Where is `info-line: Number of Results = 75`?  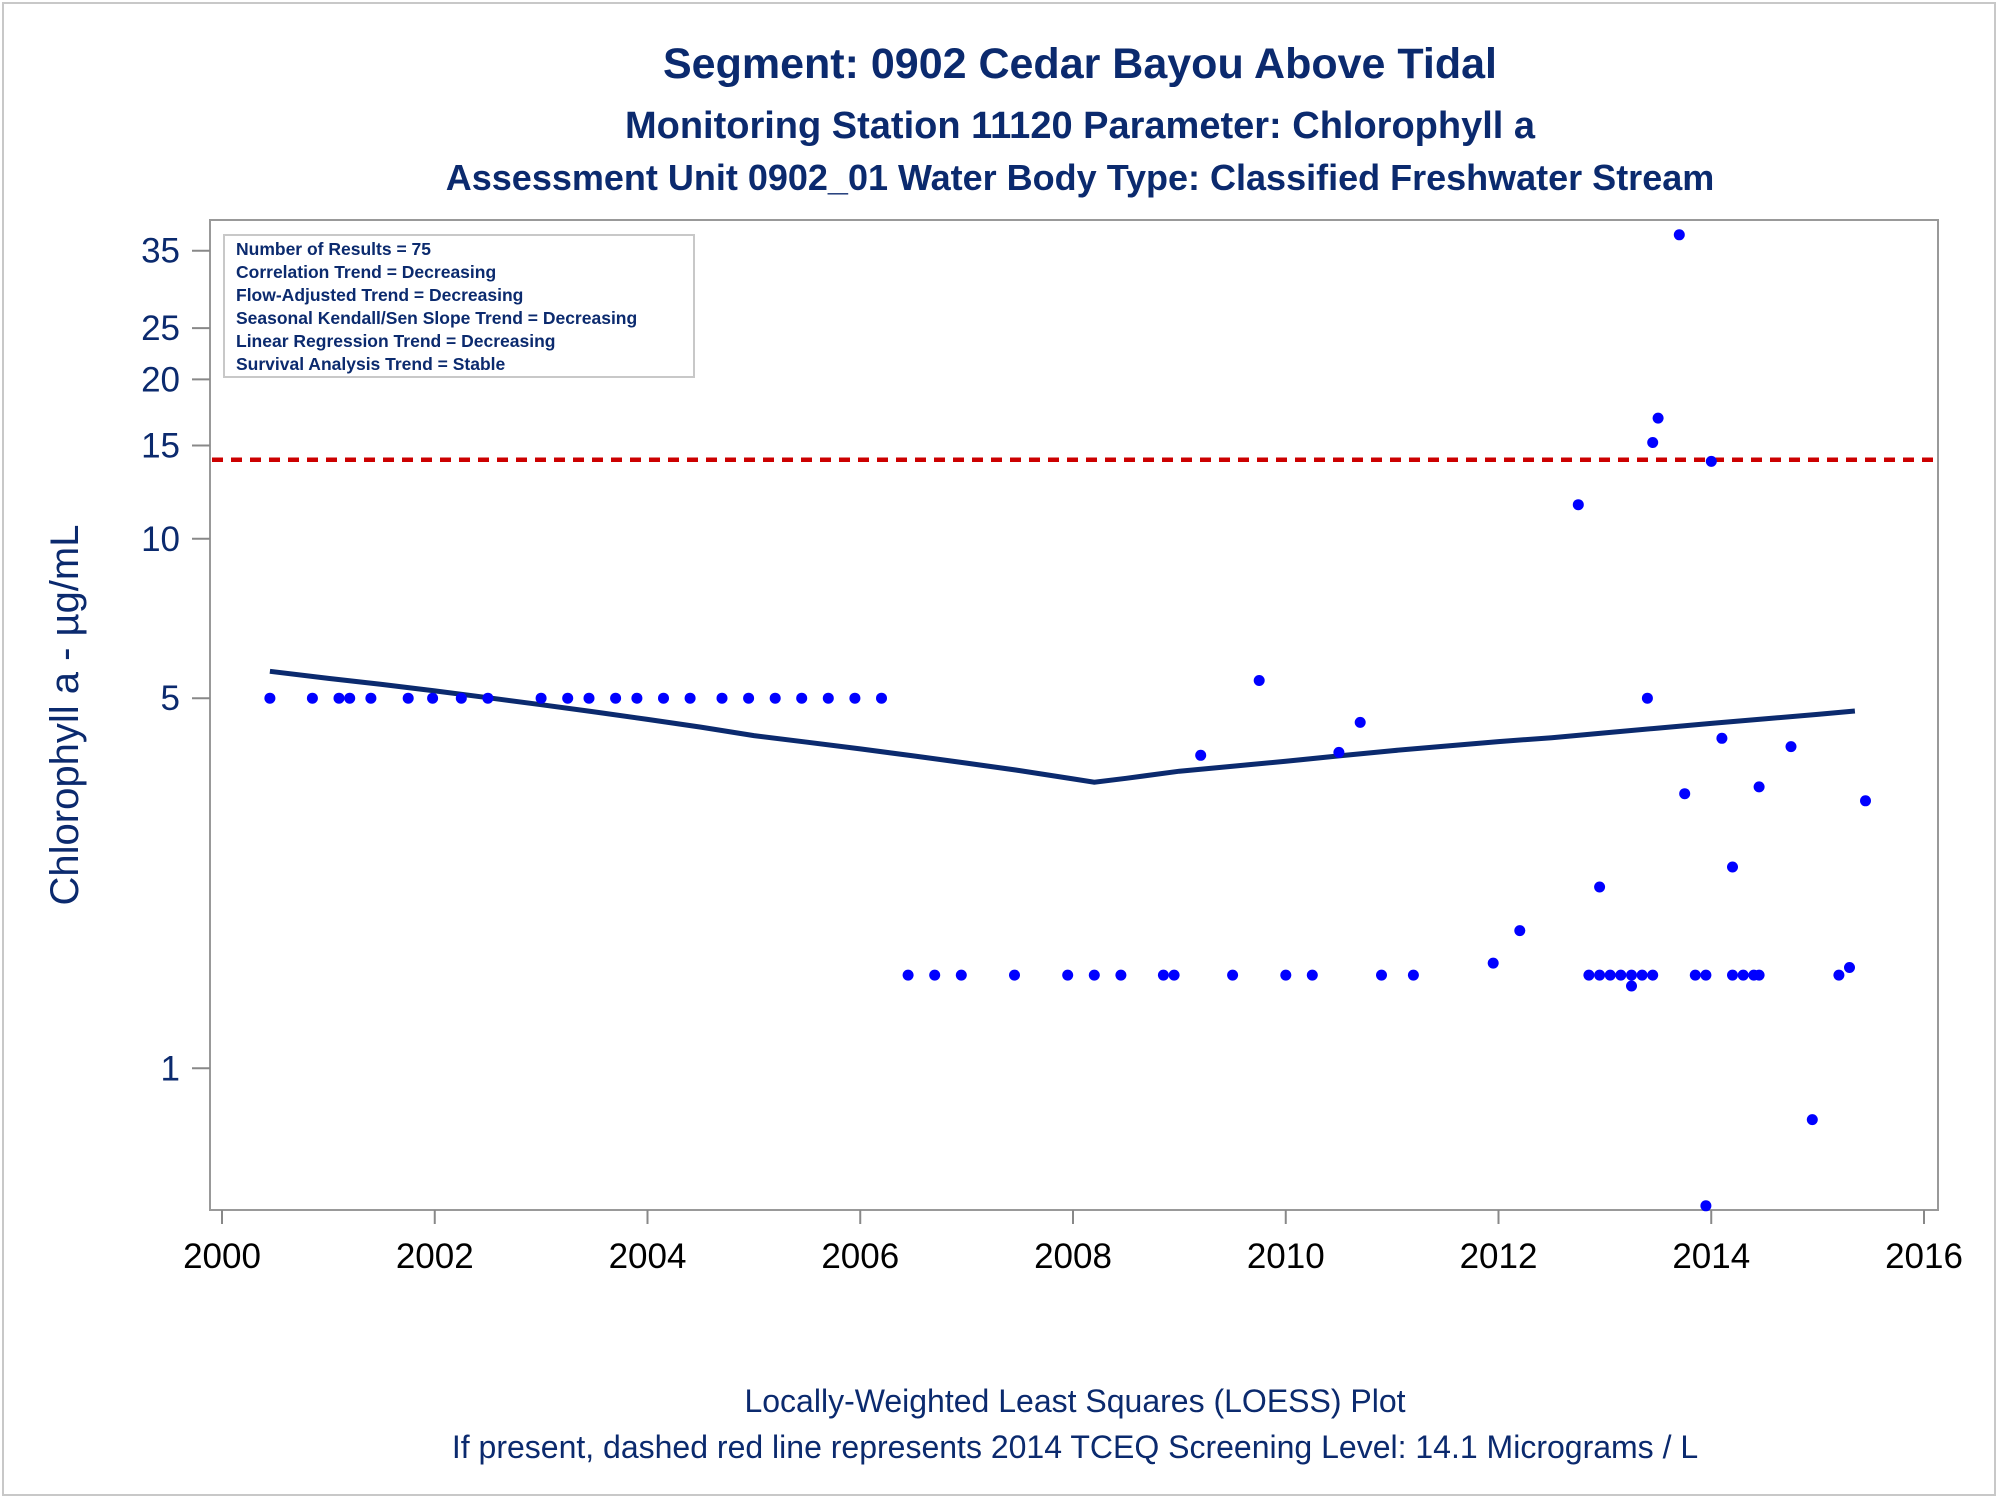
info-line: Number of Results = 75 is located at coordinates (333, 249).